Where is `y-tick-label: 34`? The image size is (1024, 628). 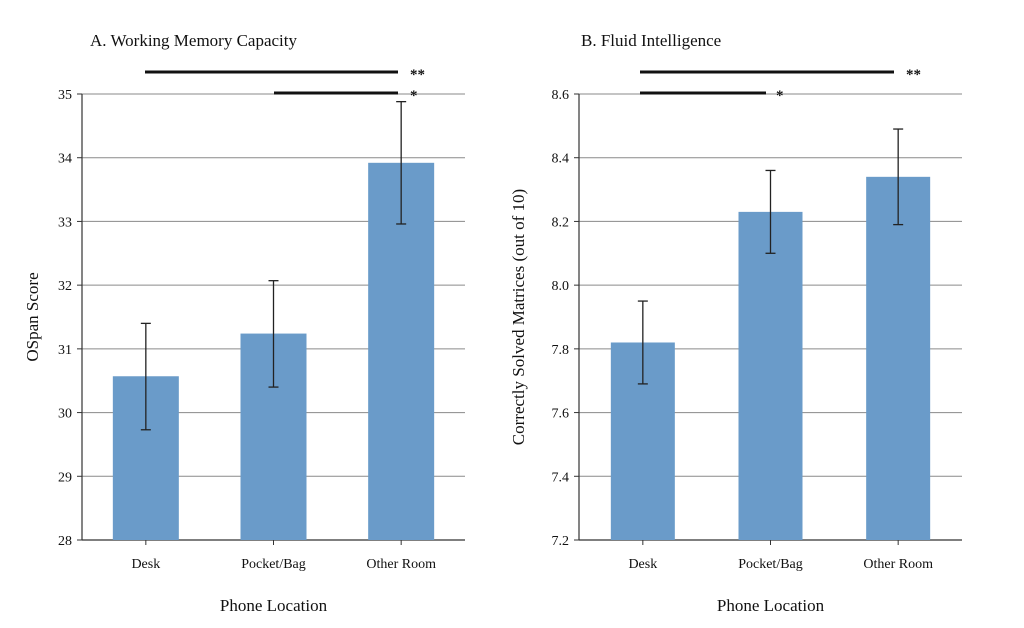 y-tick-label: 34 is located at coordinates (65, 159).